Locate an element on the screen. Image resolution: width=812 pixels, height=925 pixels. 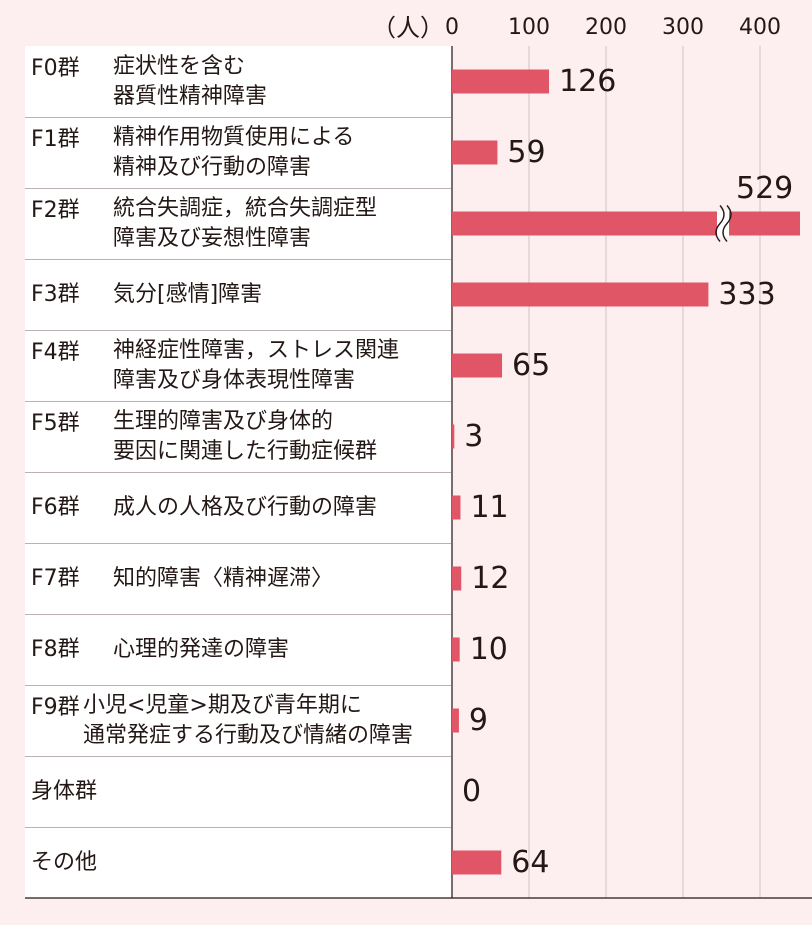
category-code: F3群 is located at coordinates (55, 294).